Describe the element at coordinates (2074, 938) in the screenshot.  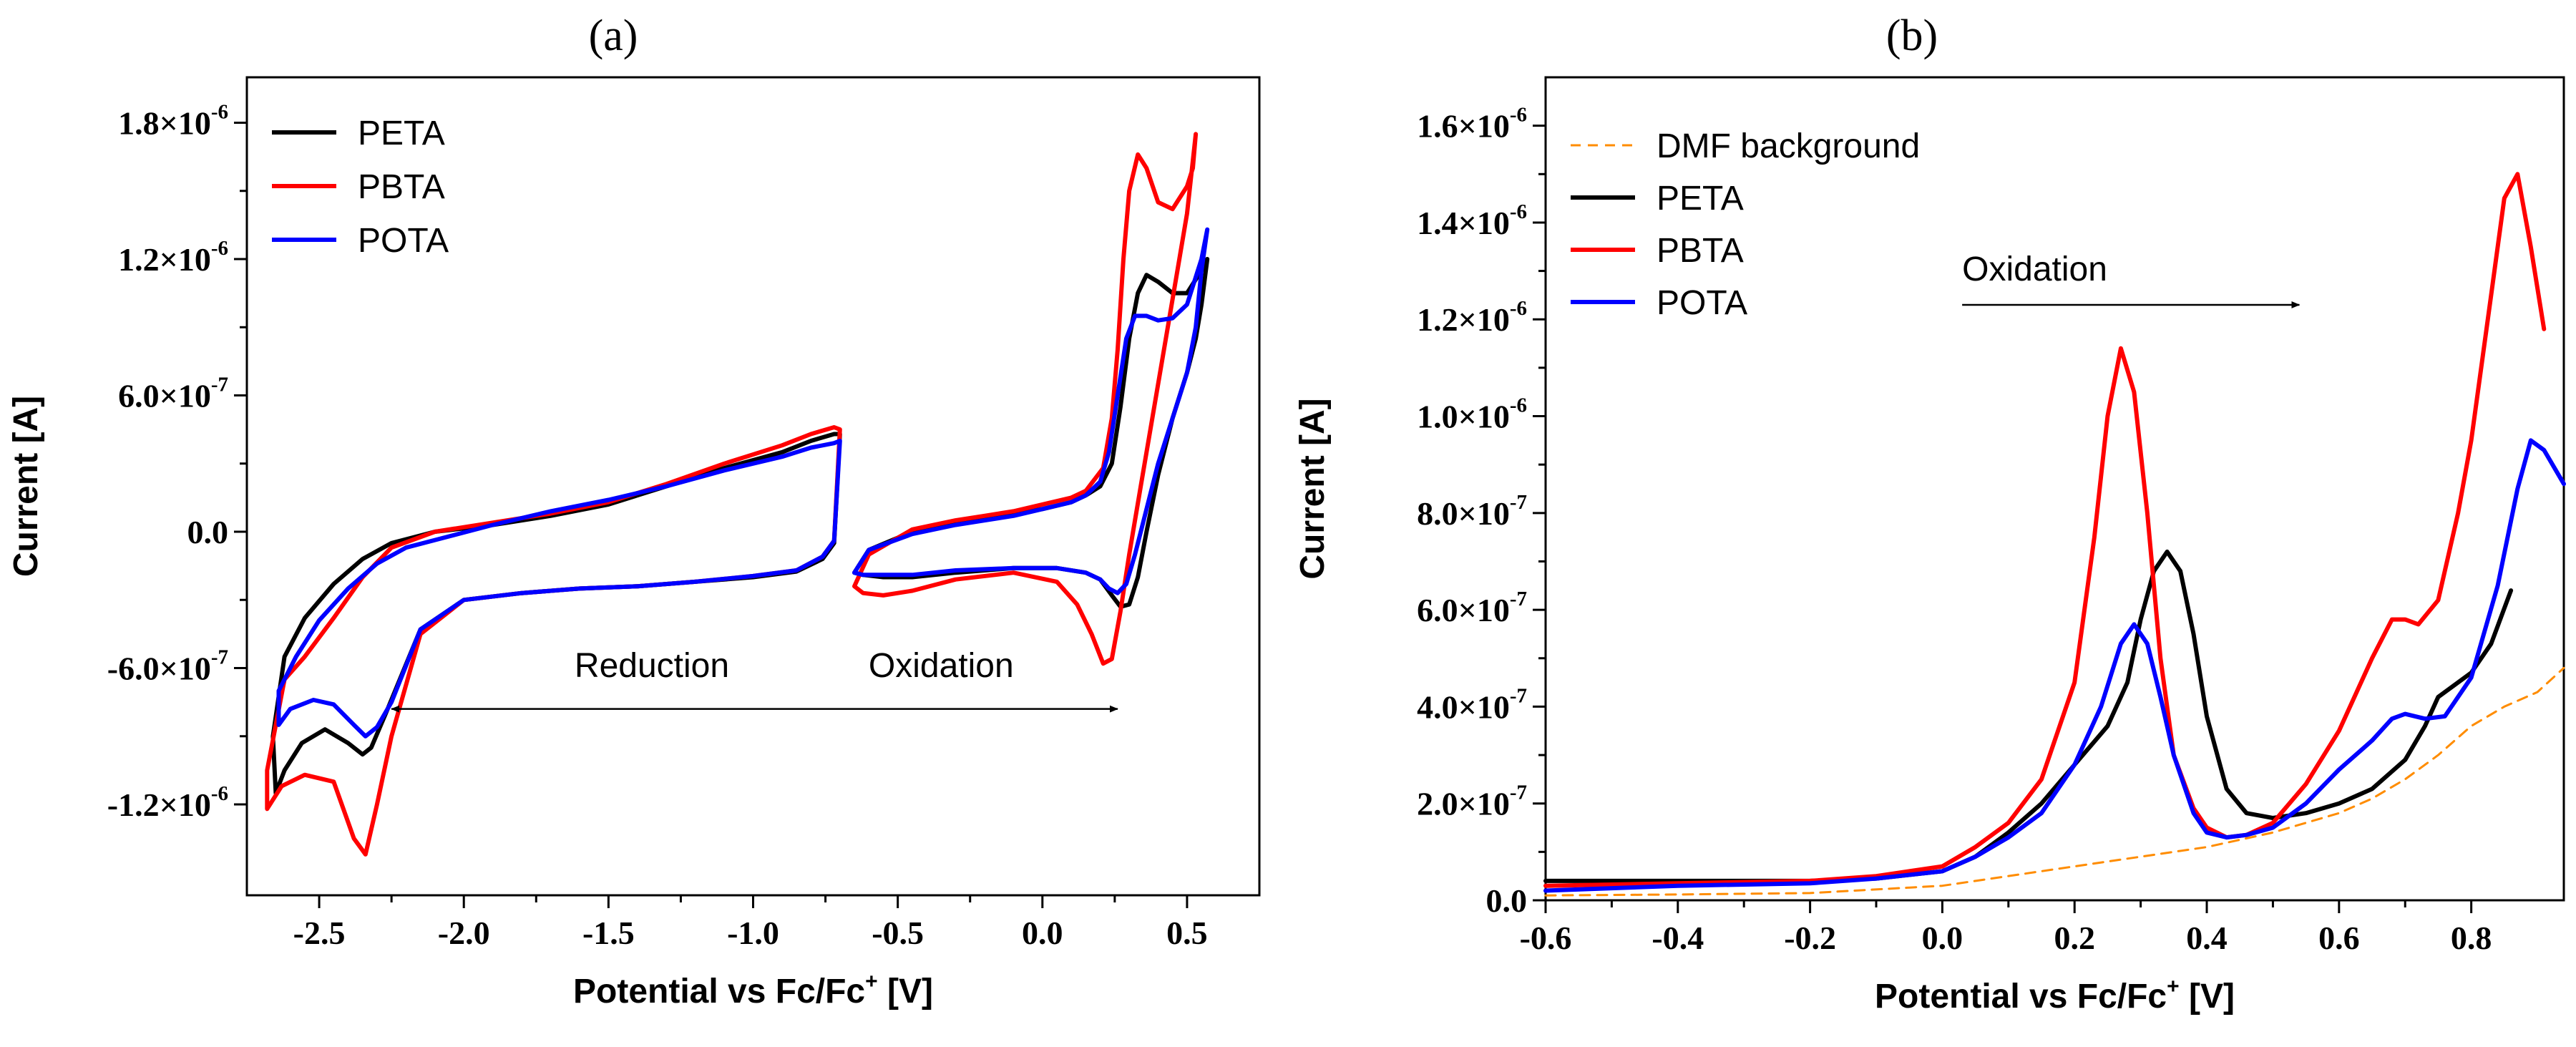
I see `x-tick-label: 0.2` at that location.